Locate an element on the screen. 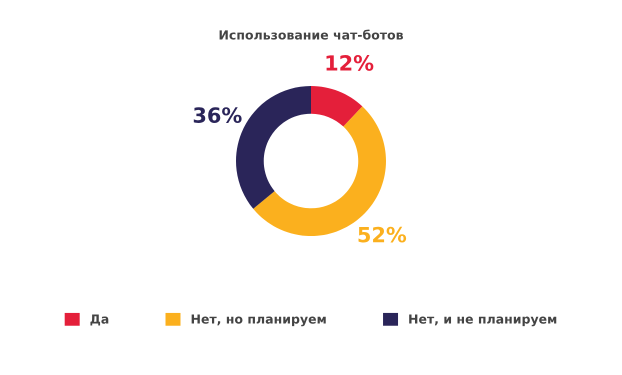  legend-label: Нет, и не планируем is located at coordinates (482, 320).